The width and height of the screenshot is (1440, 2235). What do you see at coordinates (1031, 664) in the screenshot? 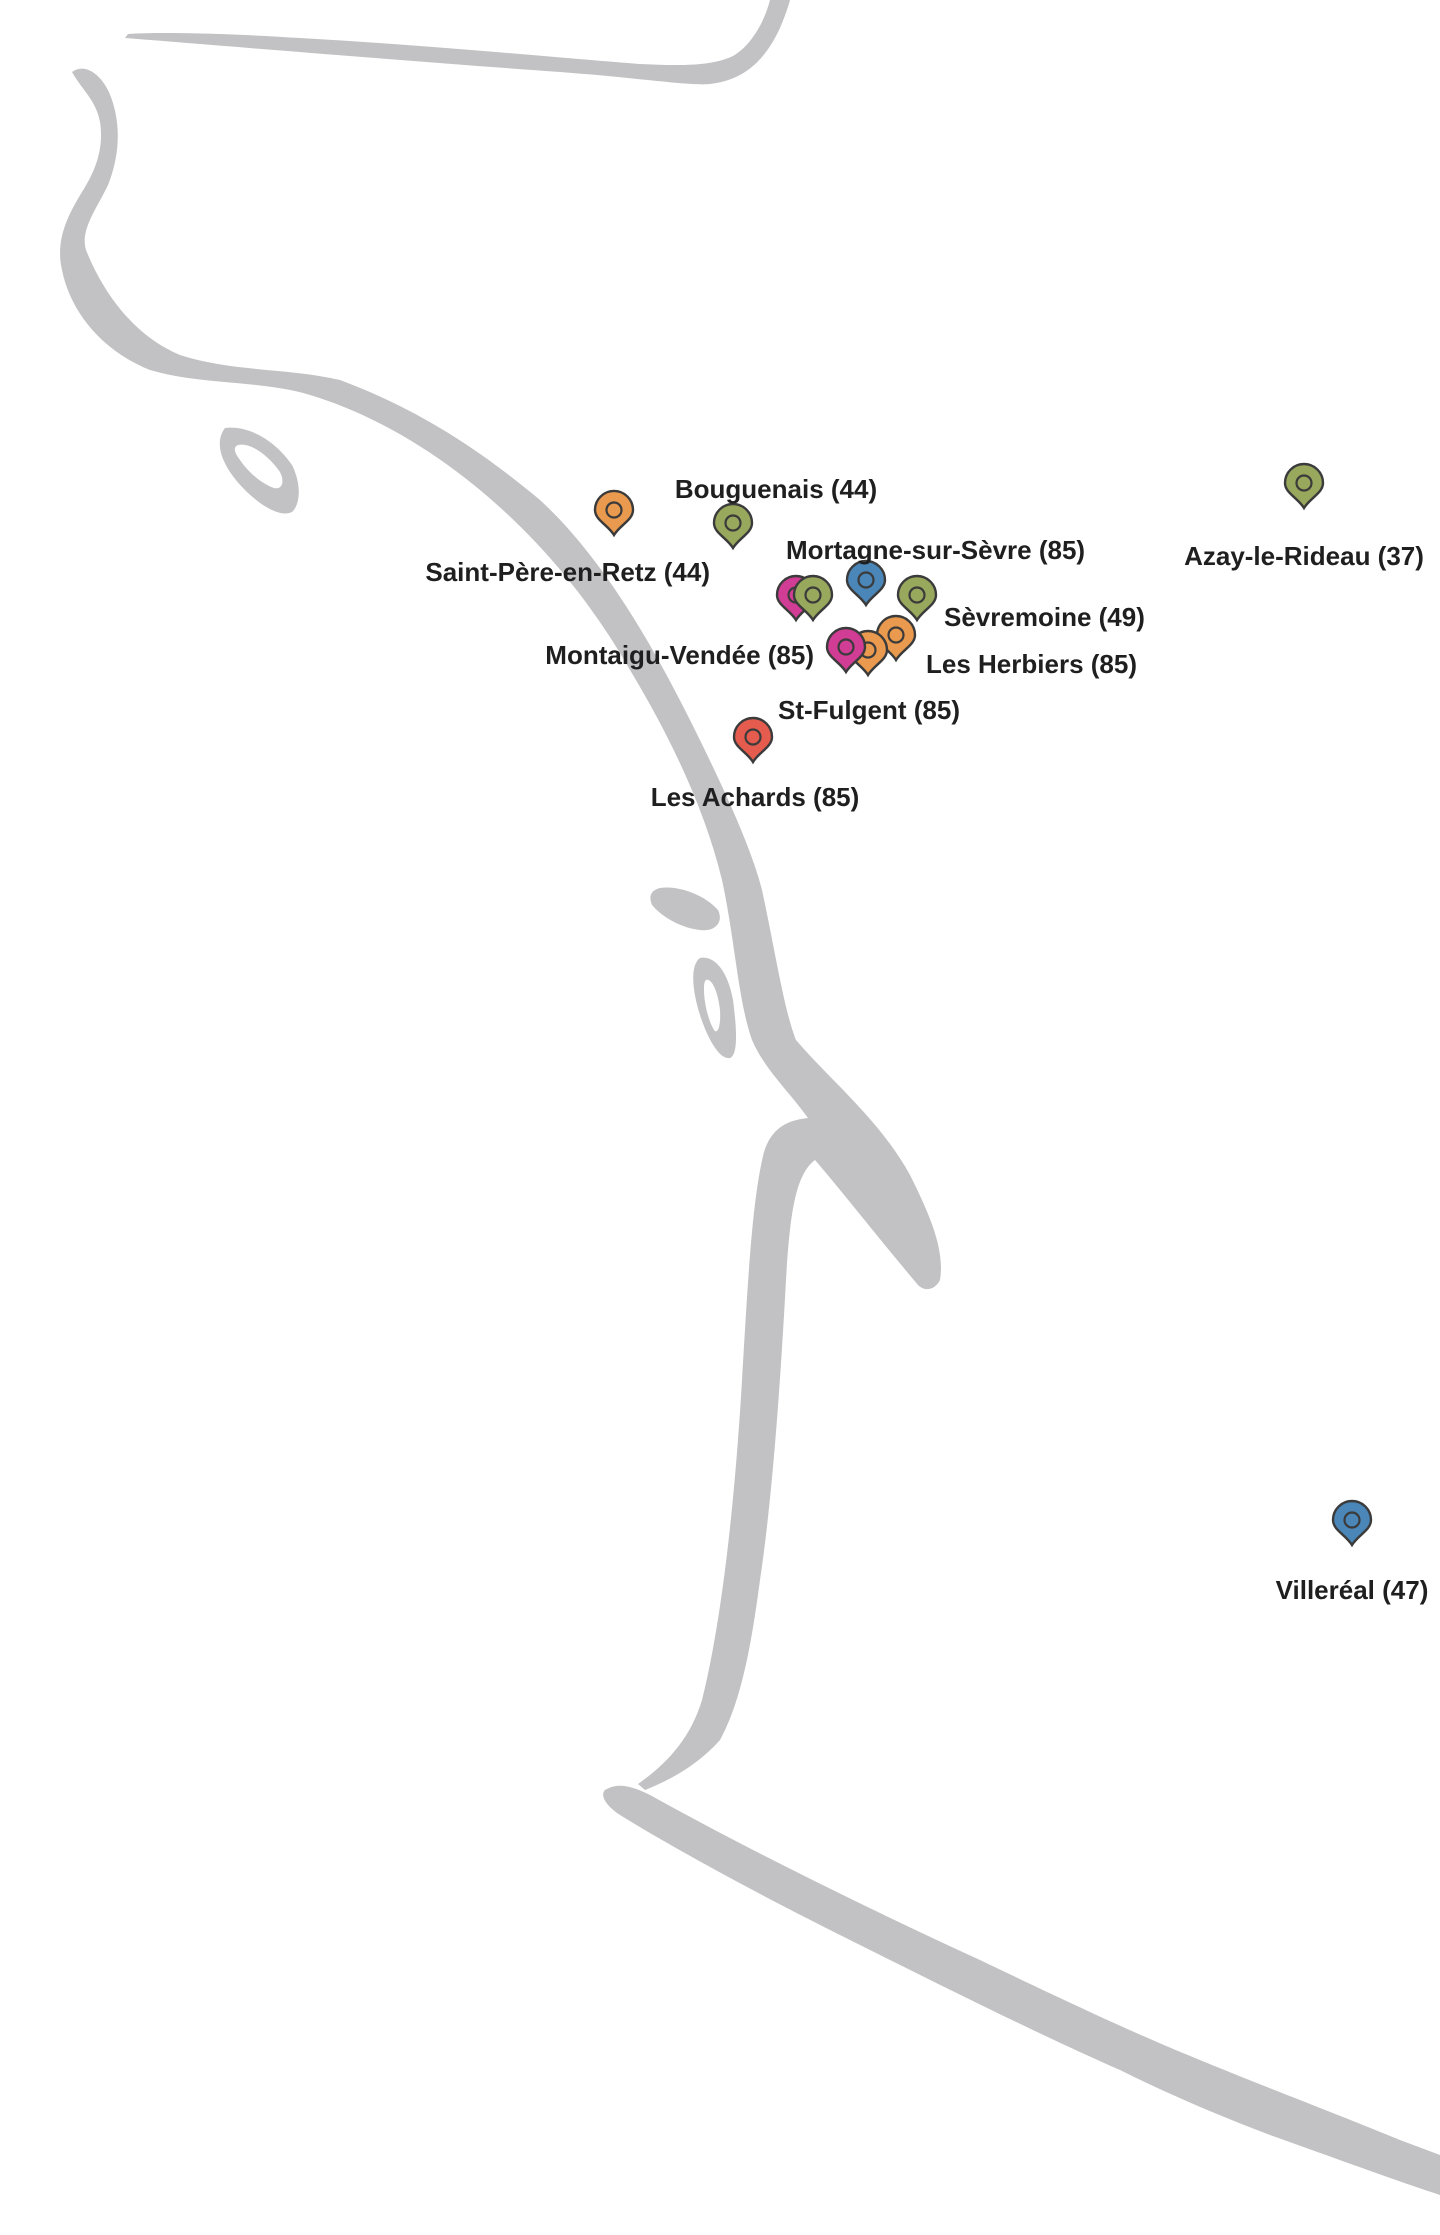
I see `map-label-les-herbiers: Les Herbiers (85)` at bounding box center [1031, 664].